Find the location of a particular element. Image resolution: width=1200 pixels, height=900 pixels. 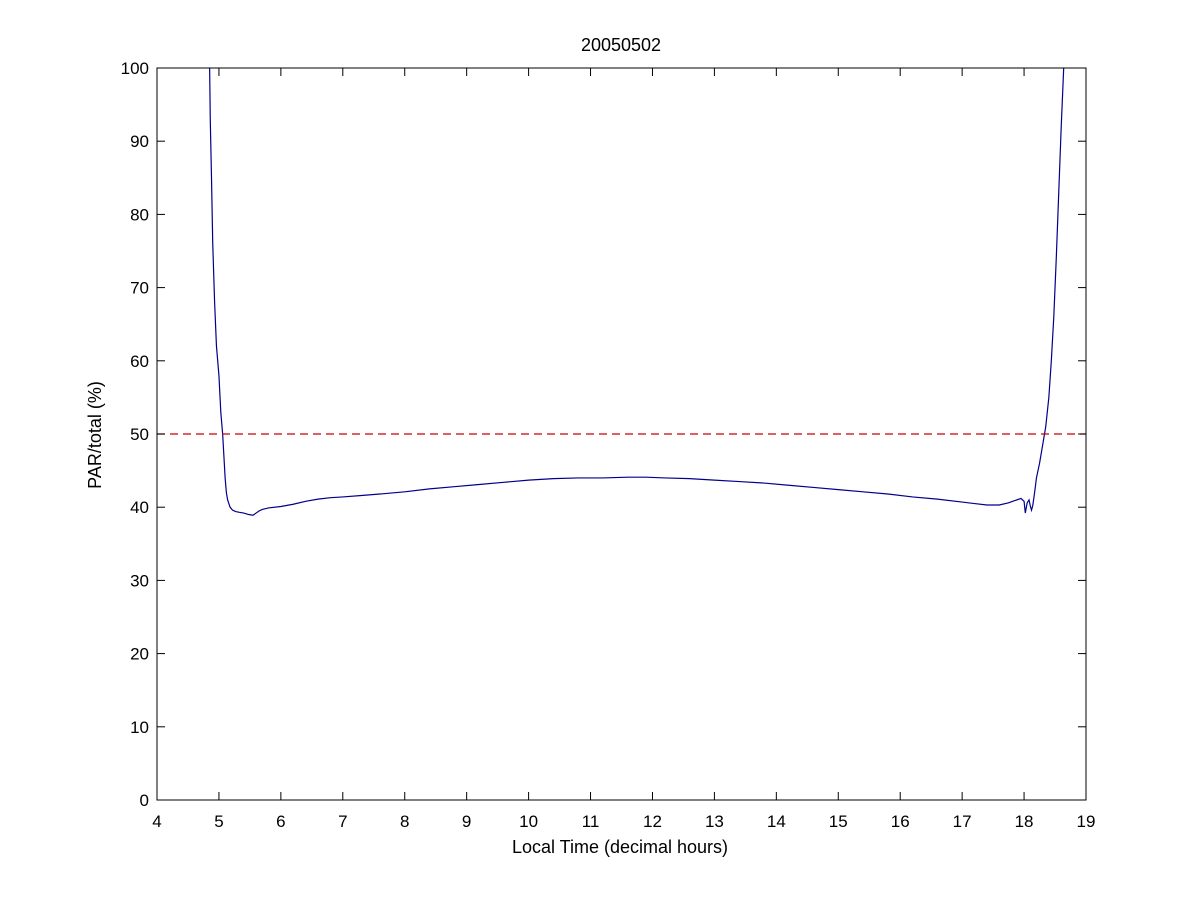

x-tick-label: 14 is located at coordinates (776, 821).